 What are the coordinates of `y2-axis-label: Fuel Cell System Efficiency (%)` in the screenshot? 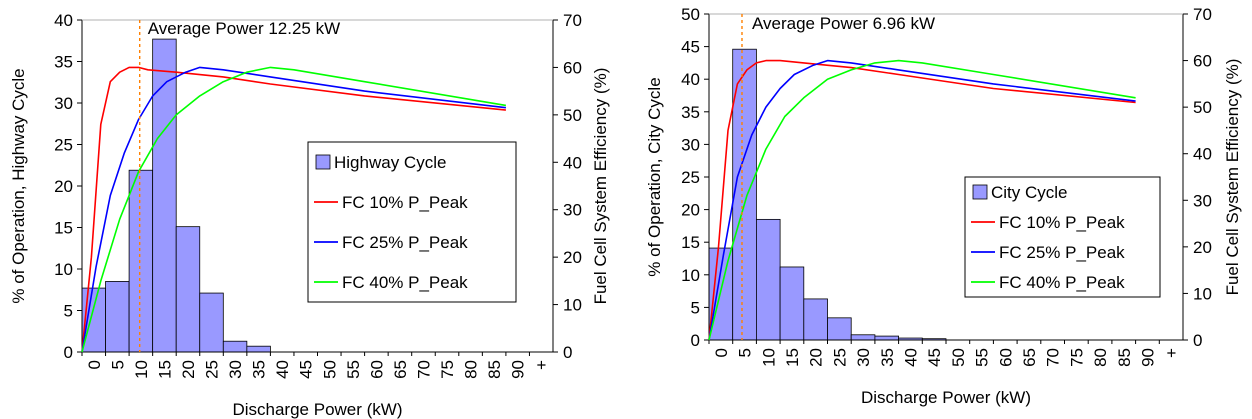 It's located at (600, 186).